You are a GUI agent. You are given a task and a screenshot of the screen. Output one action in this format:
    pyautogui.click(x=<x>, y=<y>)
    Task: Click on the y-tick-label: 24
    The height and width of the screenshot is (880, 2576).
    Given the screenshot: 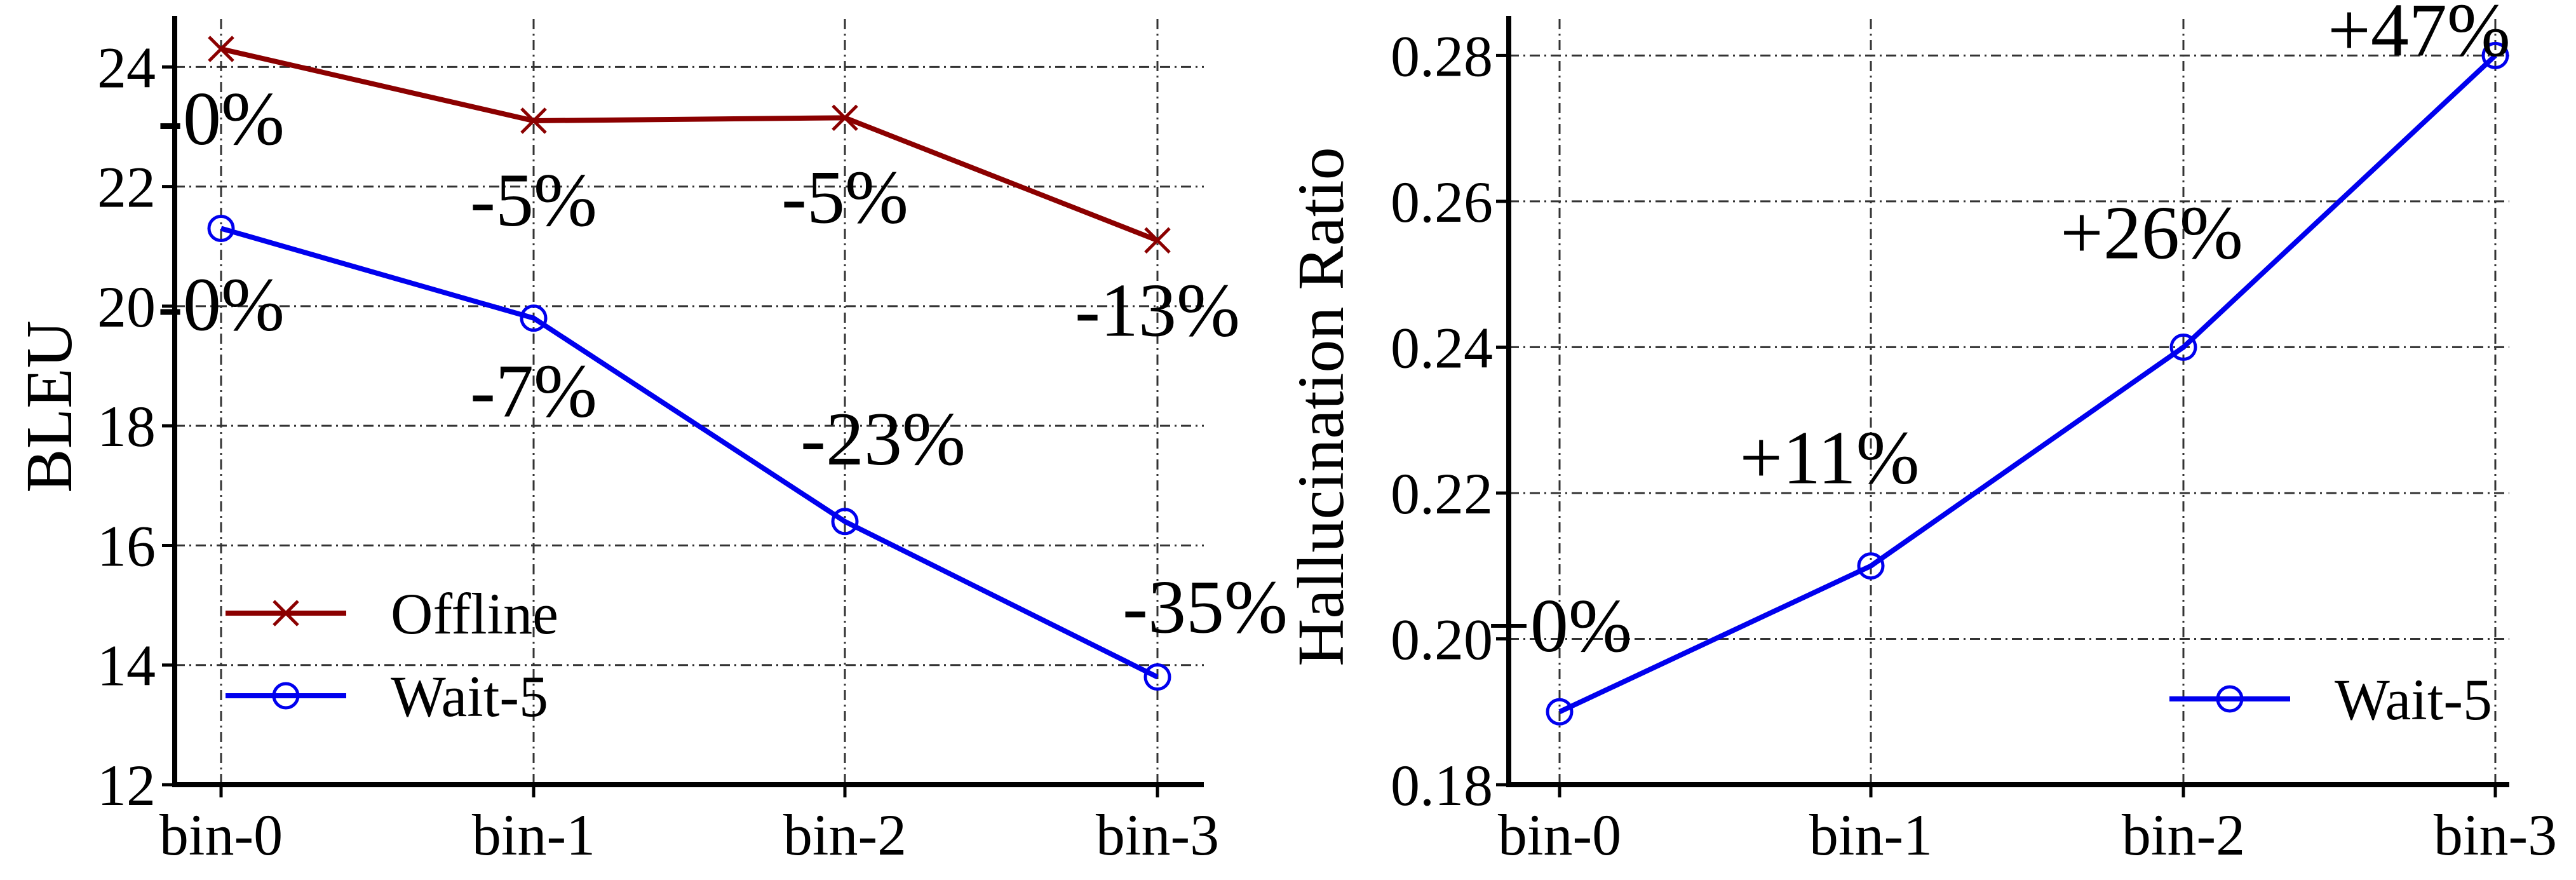 What is the action you would take?
    pyautogui.click(x=126, y=68)
    